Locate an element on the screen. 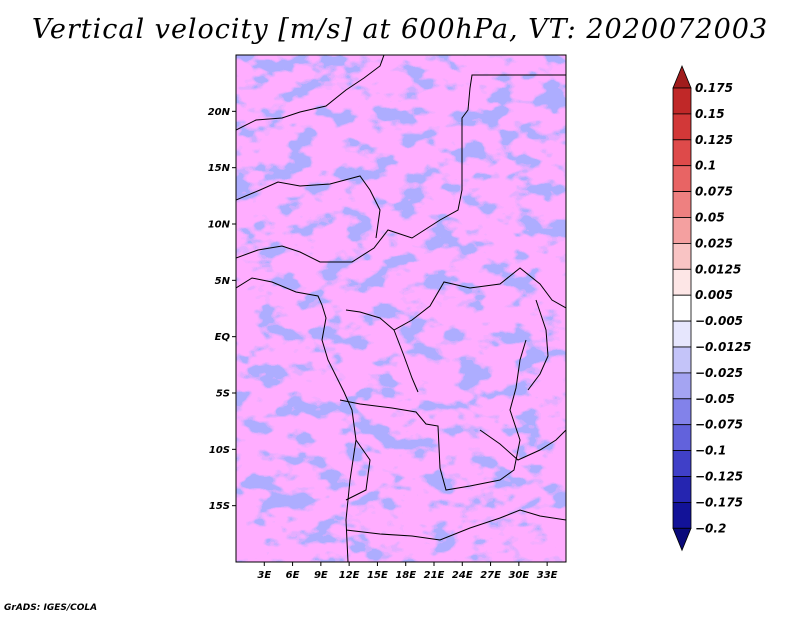 The image size is (800, 618). lat-tick-label: 15S is located at coordinates (219, 506).